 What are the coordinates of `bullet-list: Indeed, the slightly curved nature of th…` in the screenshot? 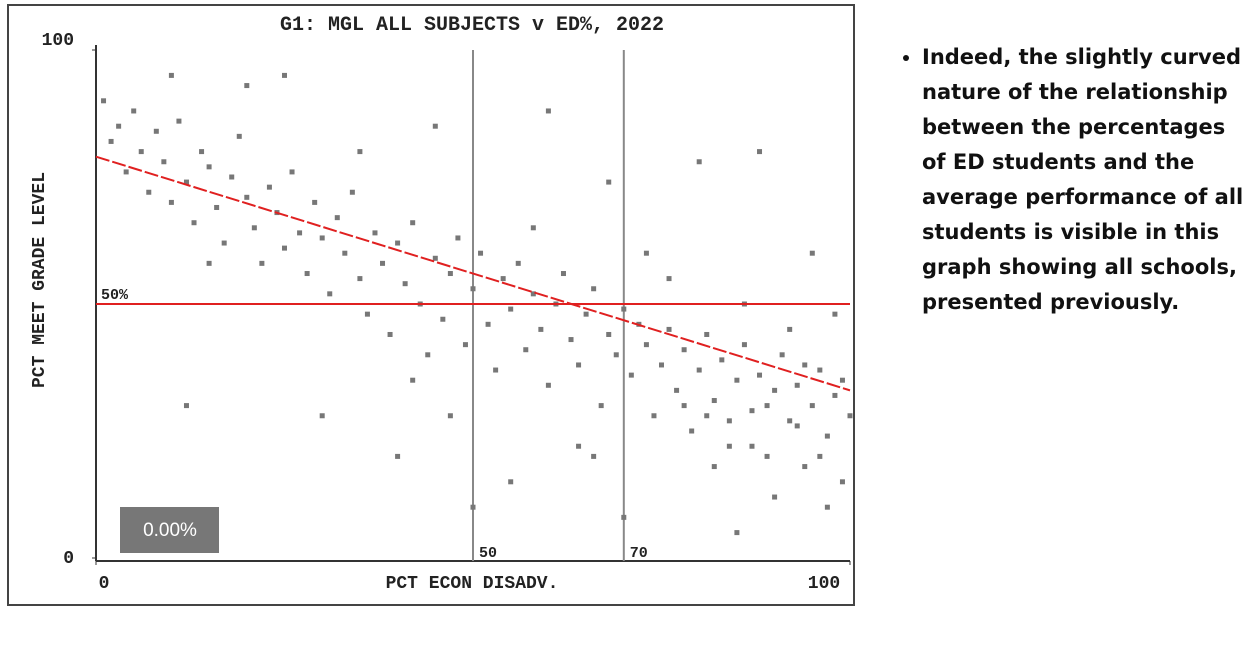 It's located at (1070, 180).